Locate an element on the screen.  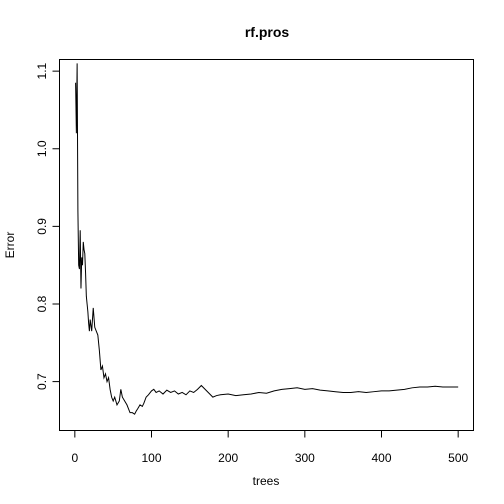
y-tick-label: 1.1 is located at coordinates (42, 70).